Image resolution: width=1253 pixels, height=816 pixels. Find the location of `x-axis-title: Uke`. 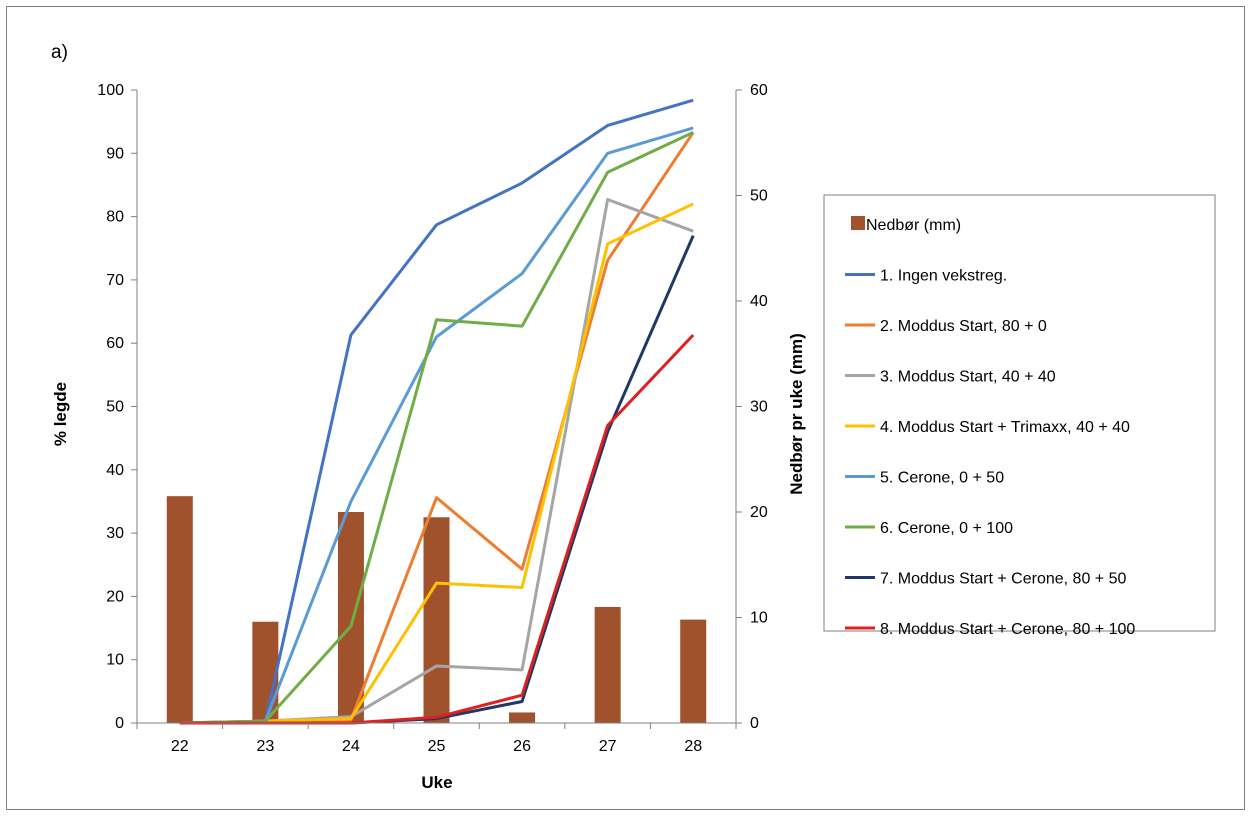

x-axis-title: Uke is located at coordinates (436, 782).